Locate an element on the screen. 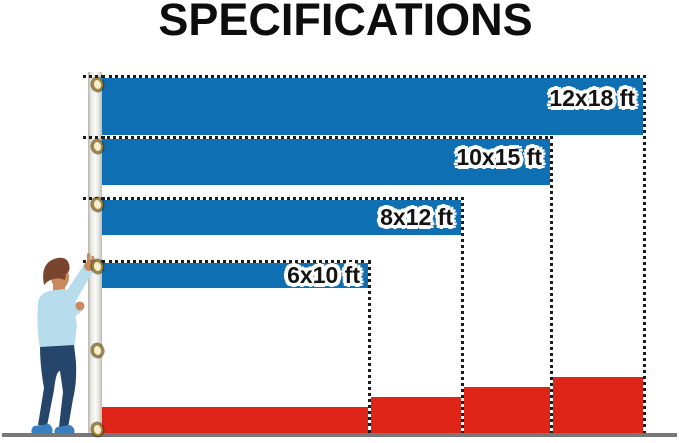 The image size is (679, 443). person-lower-hand is located at coordinates (80, 306).